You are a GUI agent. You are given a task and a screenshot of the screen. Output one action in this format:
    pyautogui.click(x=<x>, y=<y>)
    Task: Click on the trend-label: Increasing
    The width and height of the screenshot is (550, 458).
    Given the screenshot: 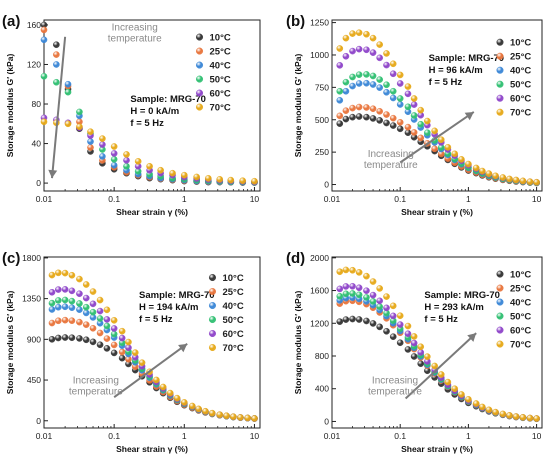 What is the action you would take?
    pyautogui.click(x=96, y=381)
    